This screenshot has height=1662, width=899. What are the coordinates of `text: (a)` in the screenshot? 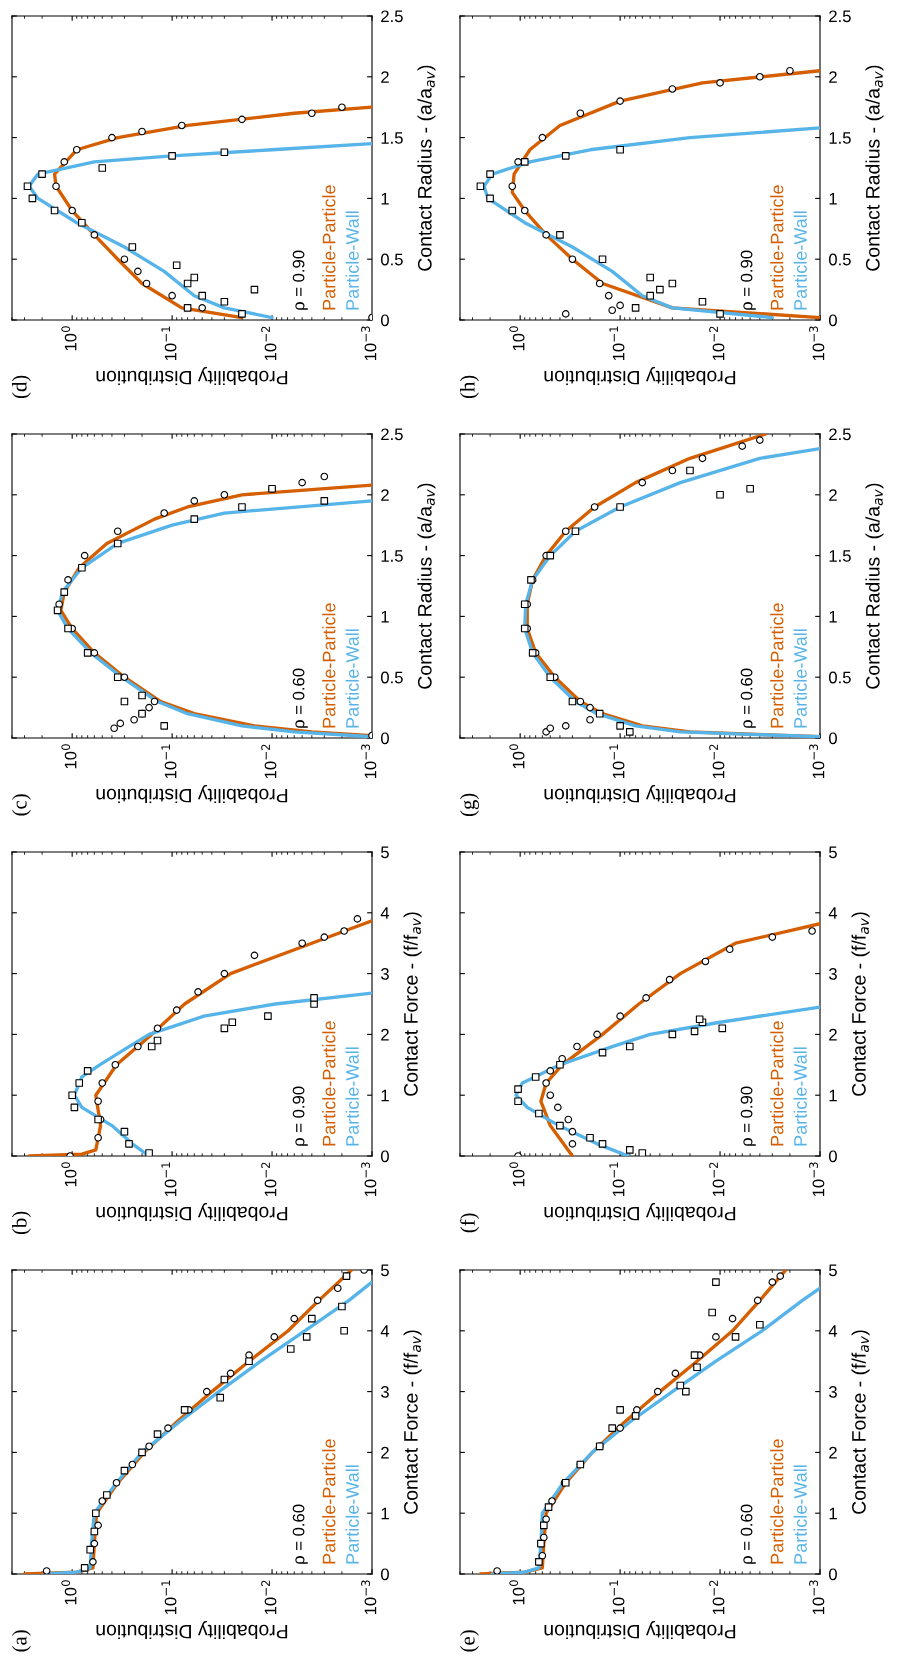 It's located at (21, 1641).